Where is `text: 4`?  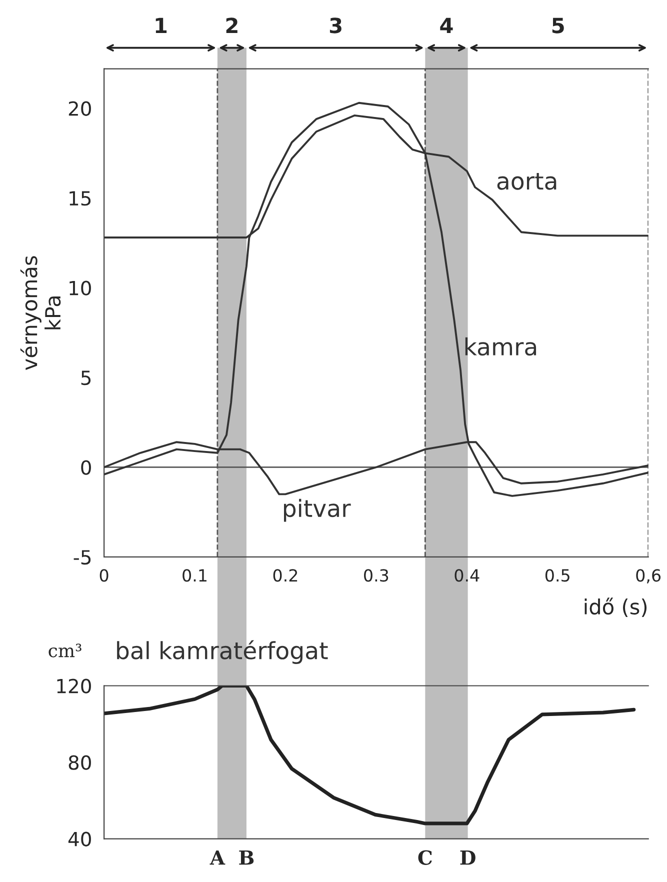 text: 4 is located at coordinates (446, 26).